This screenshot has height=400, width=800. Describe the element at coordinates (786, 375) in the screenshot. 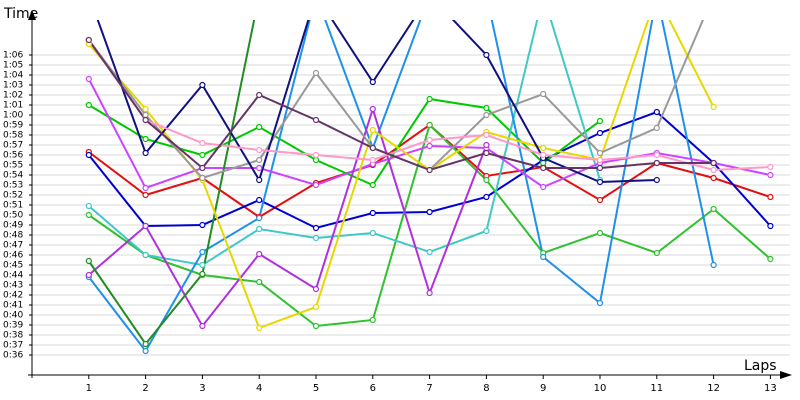

I see `x-axis-arrow` at that location.